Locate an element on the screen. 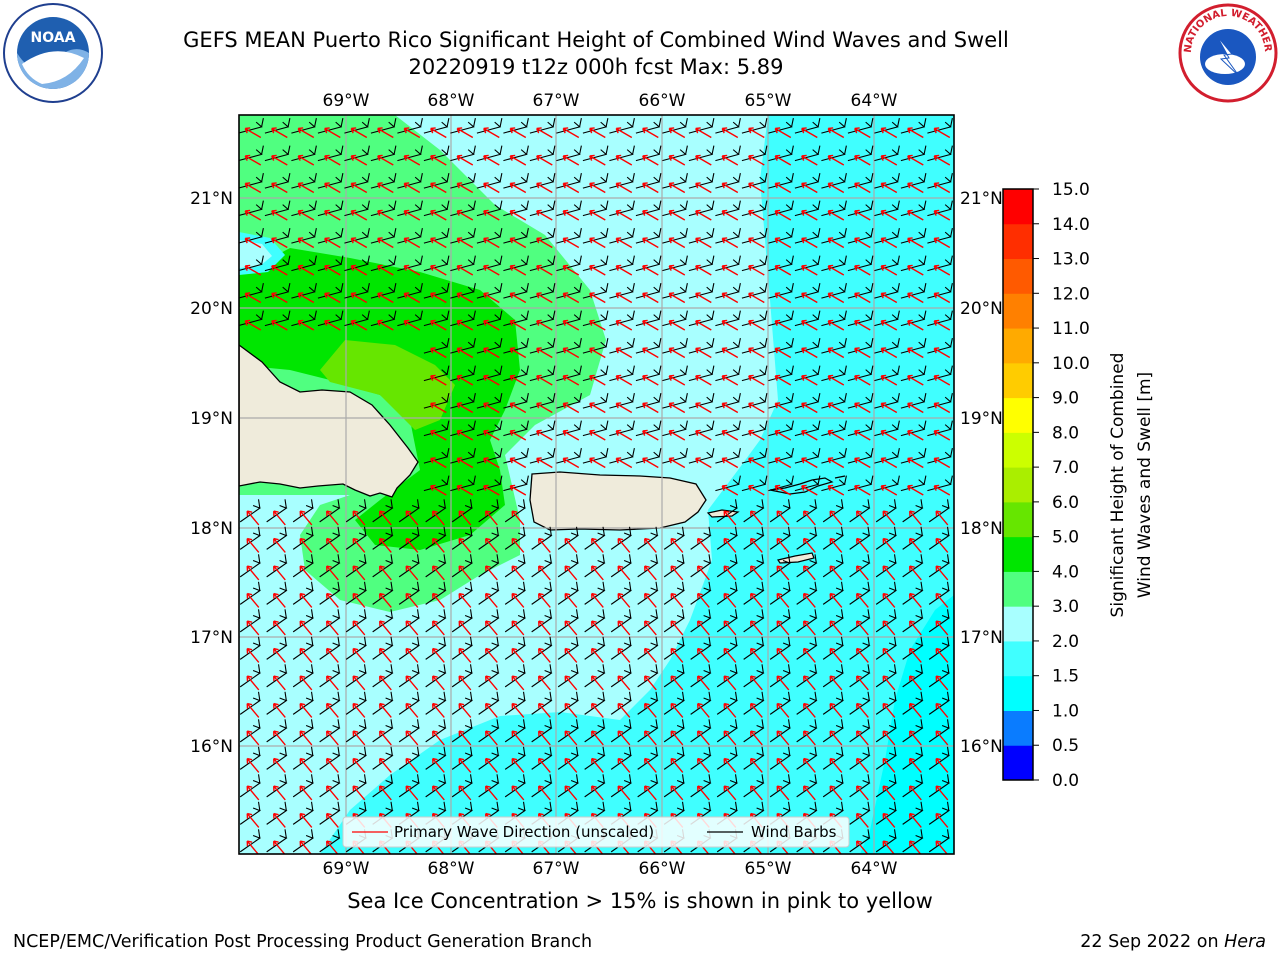 This screenshot has height=960, width=1280. lon-label-bottom: 69°W is located at coordinates (346, 869).